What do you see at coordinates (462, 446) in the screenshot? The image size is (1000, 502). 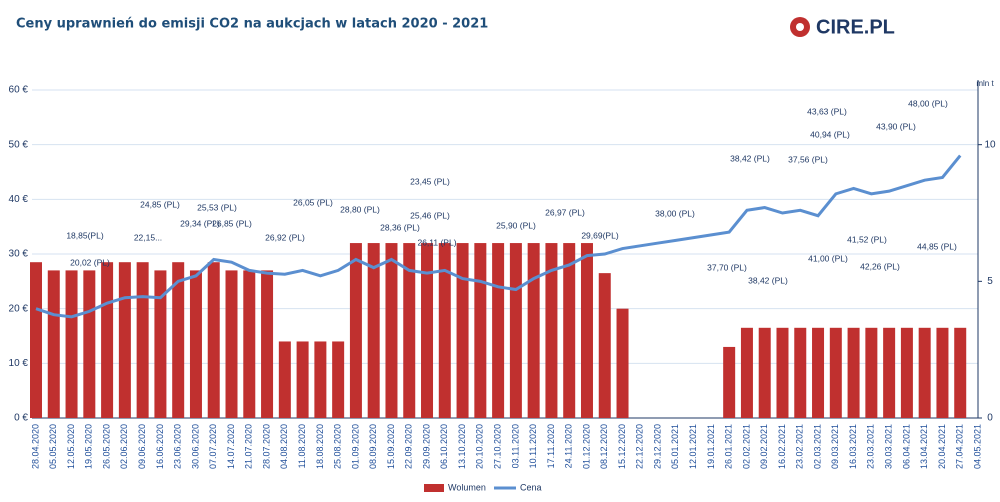 I see `x-tick-label: 13.10.2020` at bounding box center [462, 446].